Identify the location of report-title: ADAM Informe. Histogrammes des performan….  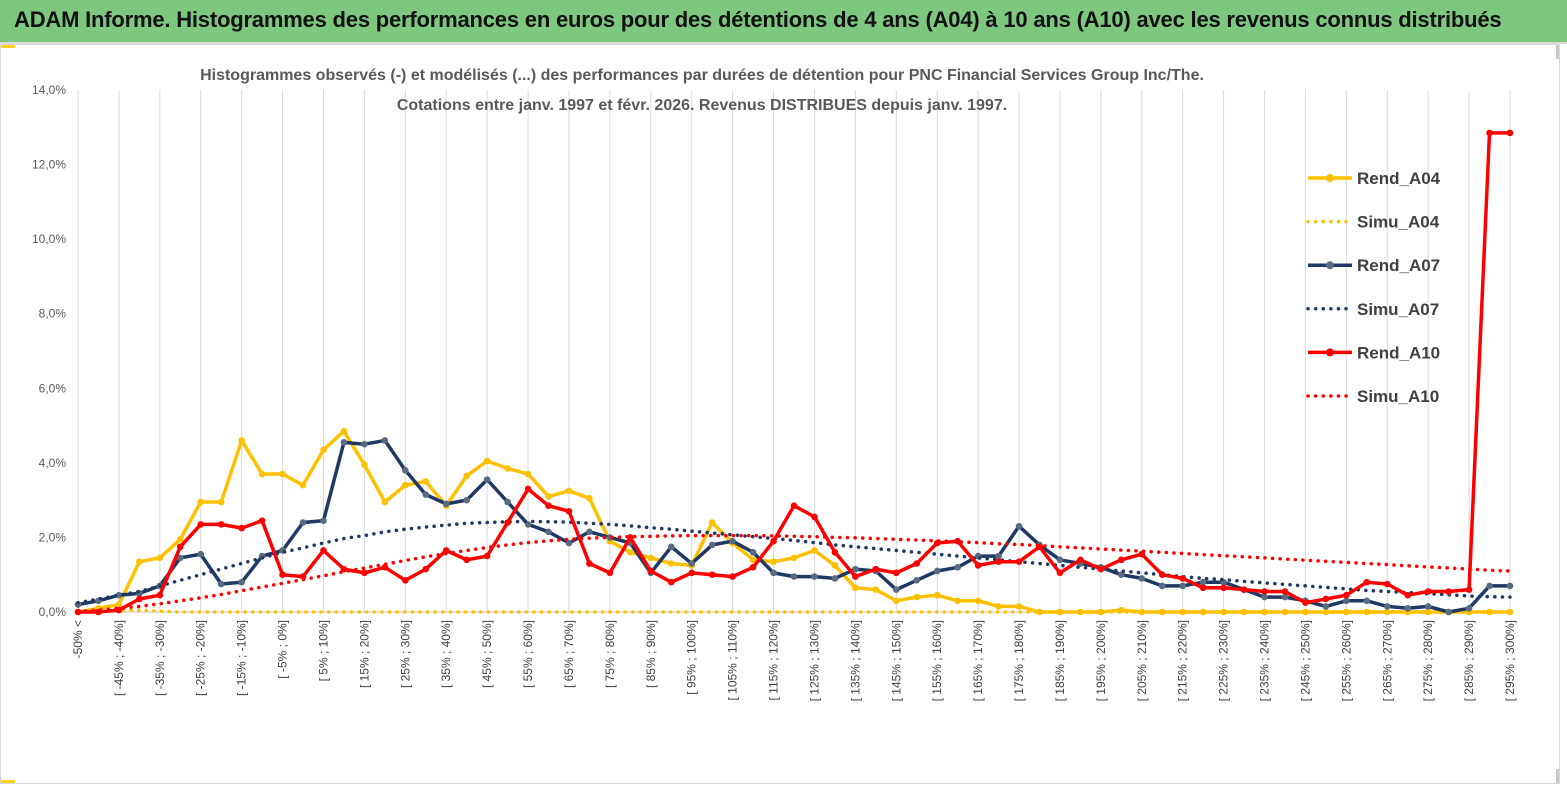
(758, 19).